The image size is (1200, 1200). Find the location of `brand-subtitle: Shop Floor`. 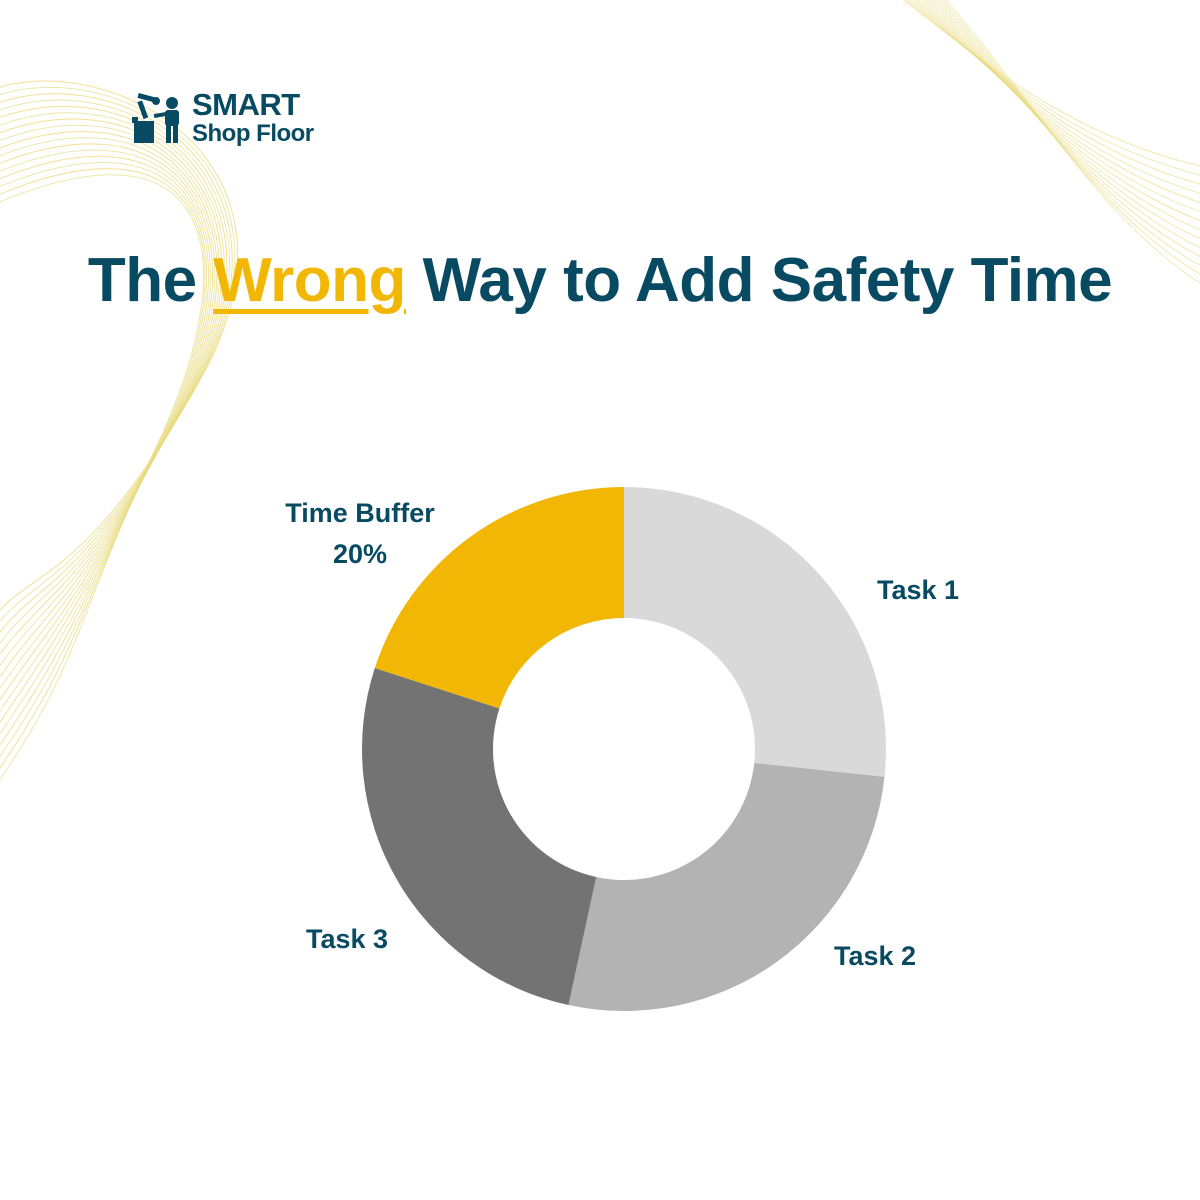

brand-subtitle: Shop Floor is located at coordinates (253, 133).